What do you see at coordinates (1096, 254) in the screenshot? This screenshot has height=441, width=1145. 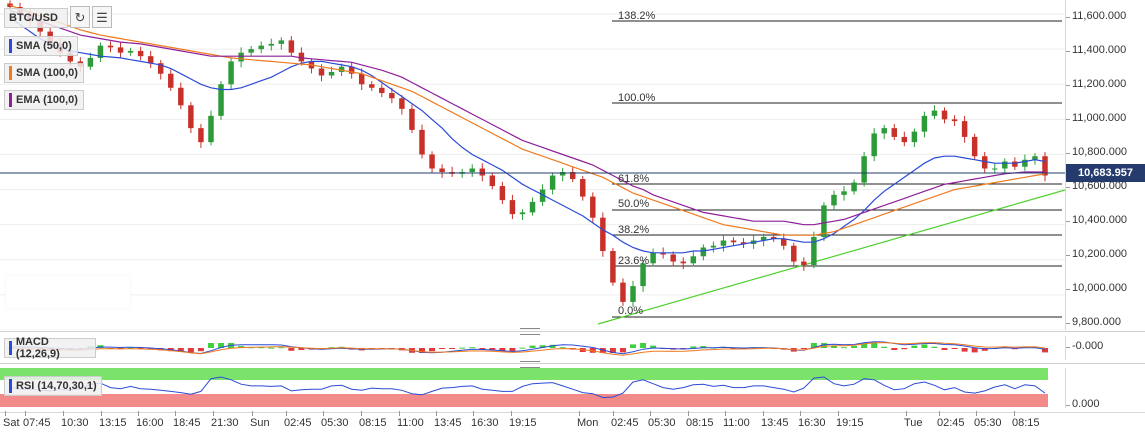 I see `price-tick: 10,200.000` at bounding box center [1096, 254].